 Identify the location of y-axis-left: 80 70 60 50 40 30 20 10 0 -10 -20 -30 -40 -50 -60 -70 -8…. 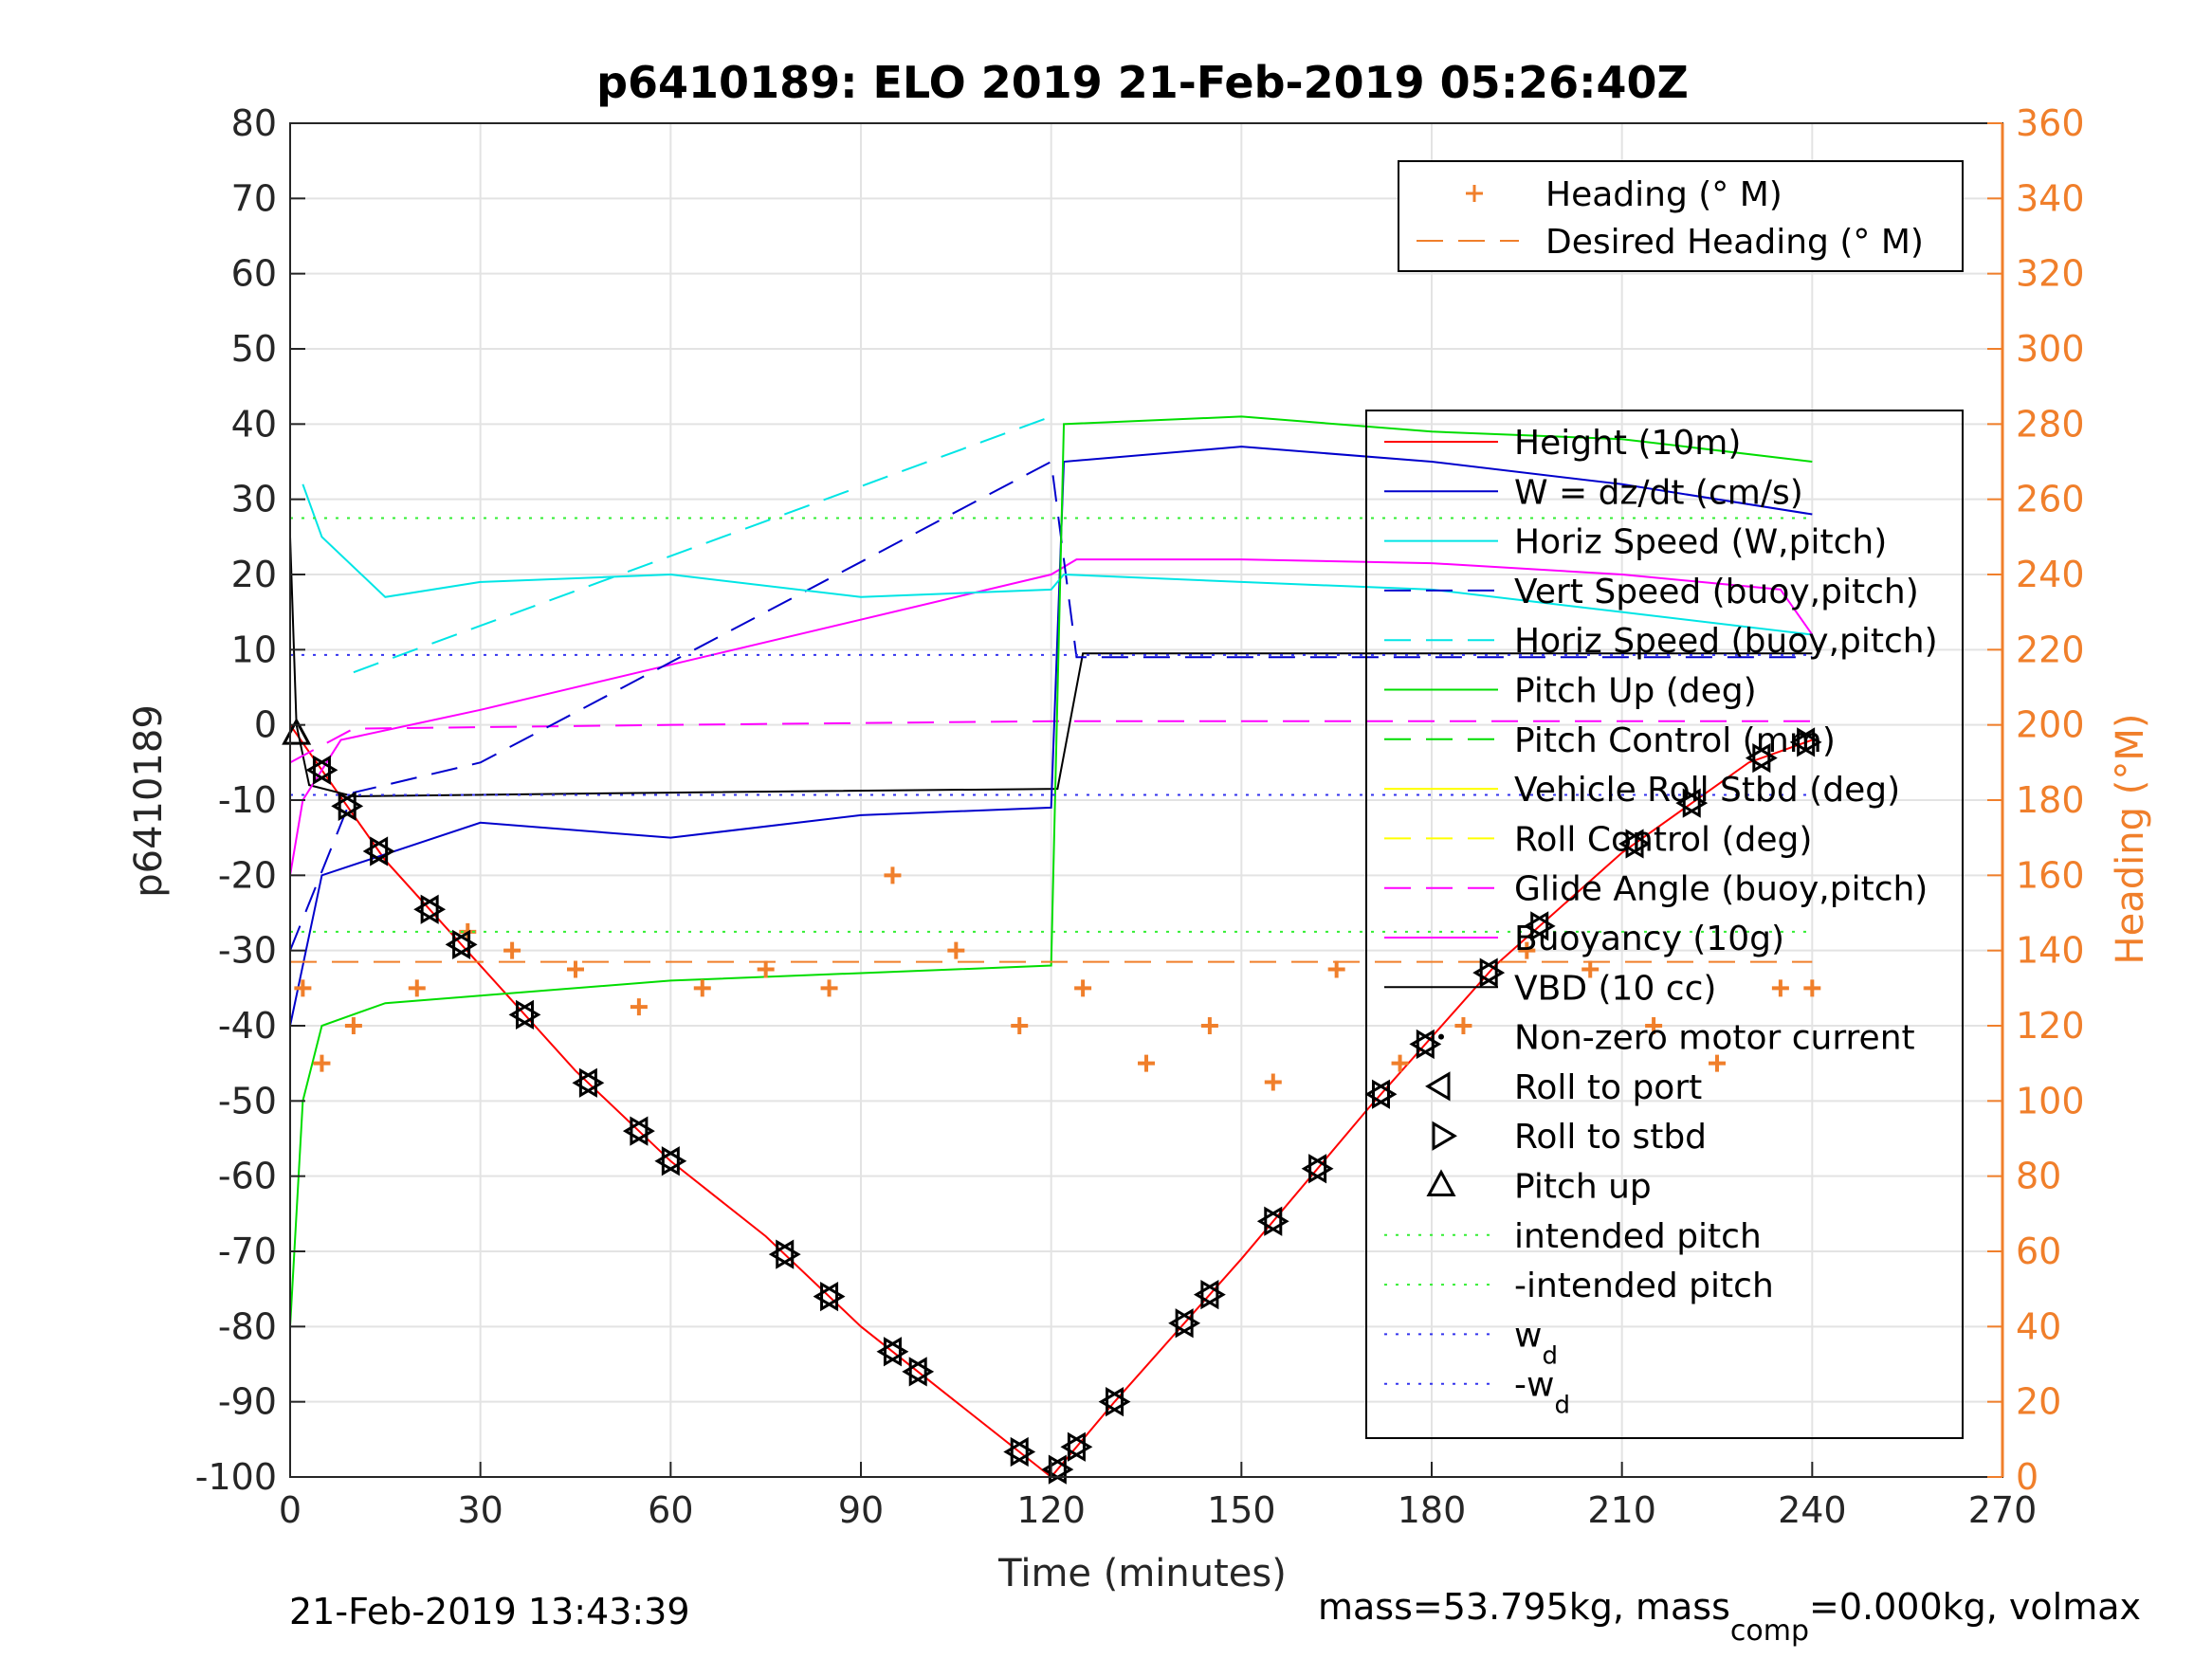
(250, 800).